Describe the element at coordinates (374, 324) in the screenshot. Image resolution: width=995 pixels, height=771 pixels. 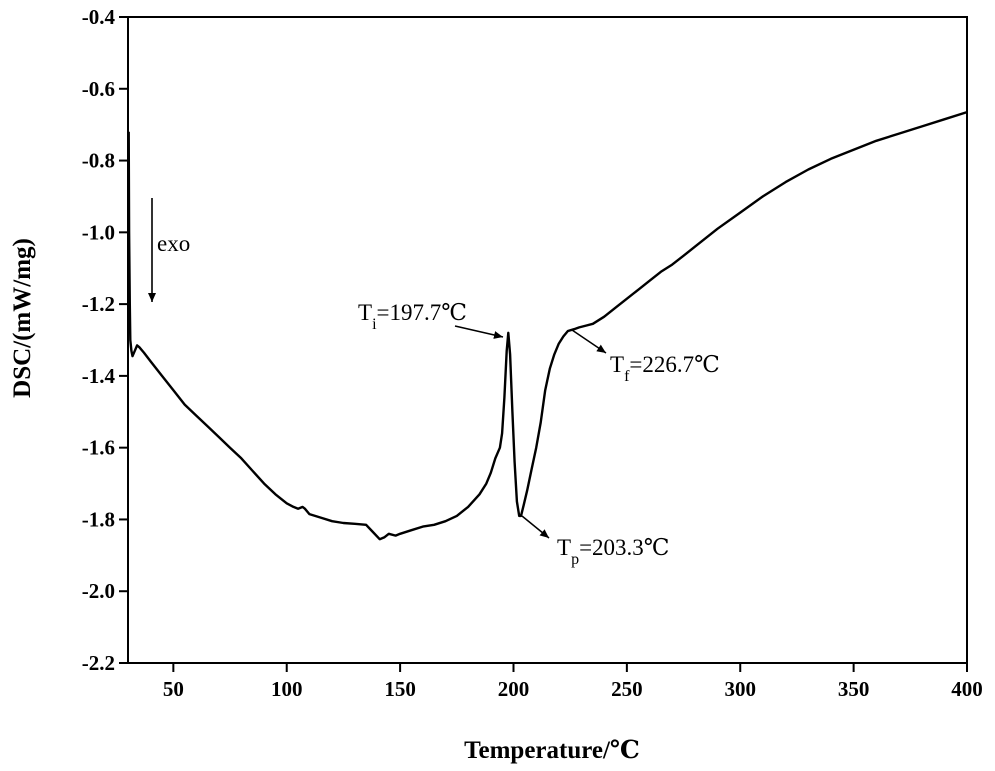
I see `annotation-ti-subscript: i` at that location.